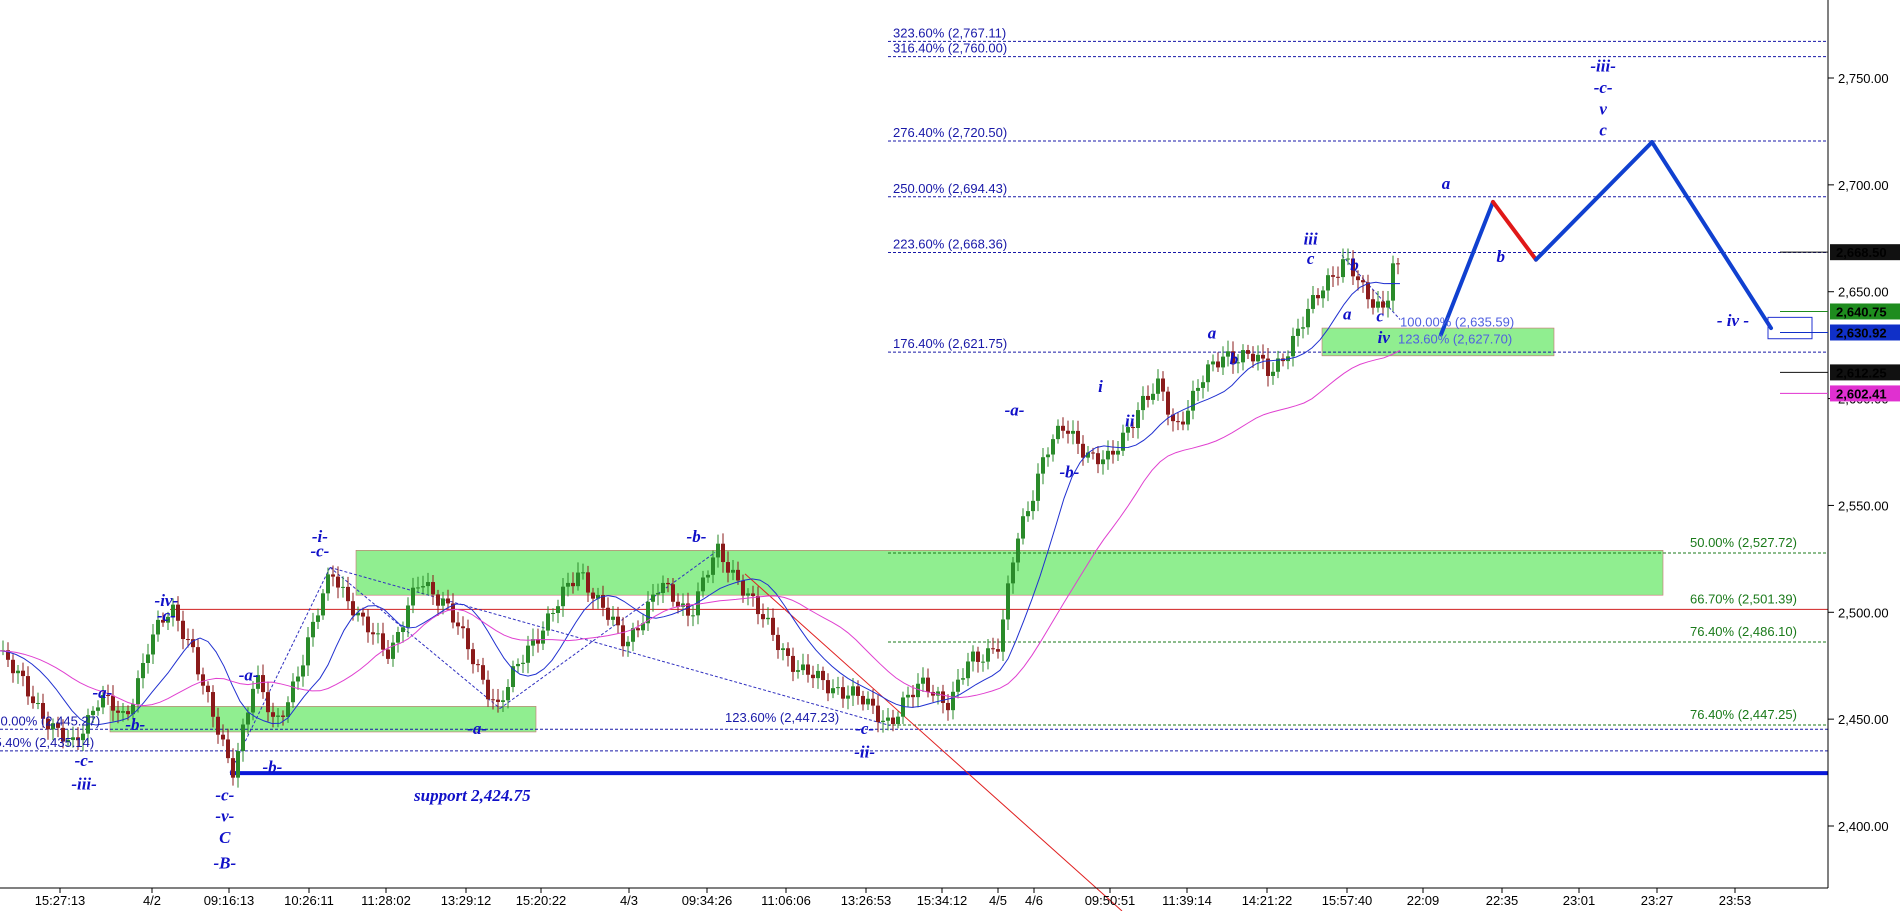 The width and height of the screenshot is (1901, 911). I want to click on wave-label: -ii-, so click(864, 752).